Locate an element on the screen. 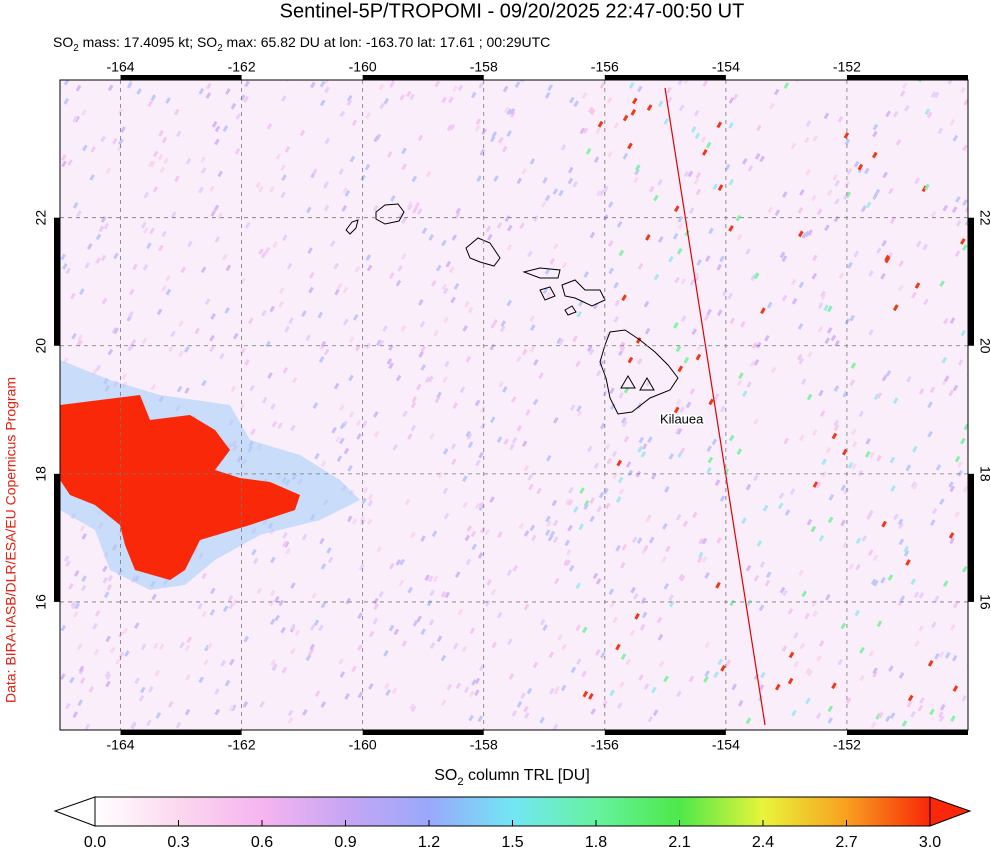 This screenshot has width=991, height=853. colorbar-ticks: 0.0 0.3 0.6 0.9 1.2 1.5 1.8 2.1 2.4 2.7 3.0 is located at coordinates (512, 835).